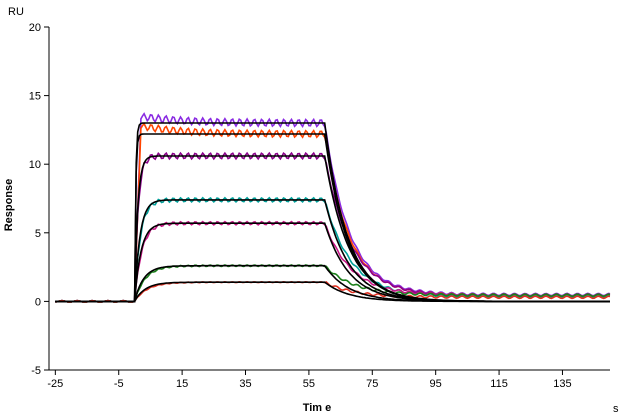  Describe the element at coordinates (616, 409) in the screenshot. I see `x-unit-label: s` at that location.